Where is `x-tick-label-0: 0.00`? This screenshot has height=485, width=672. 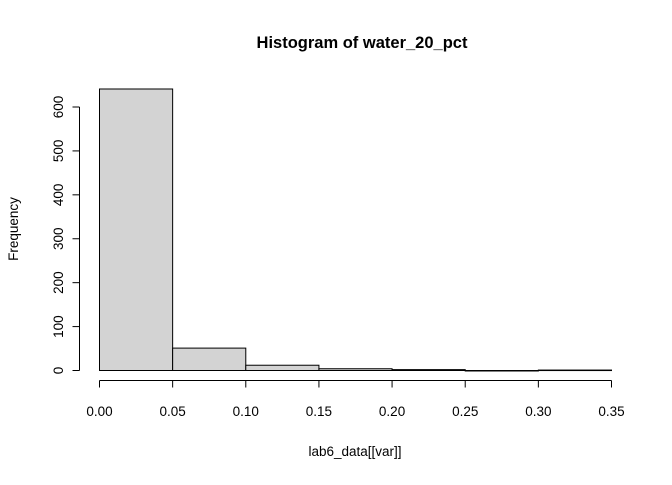 x-tick-label-0: 0.00 is located at coordinates (99, 411).